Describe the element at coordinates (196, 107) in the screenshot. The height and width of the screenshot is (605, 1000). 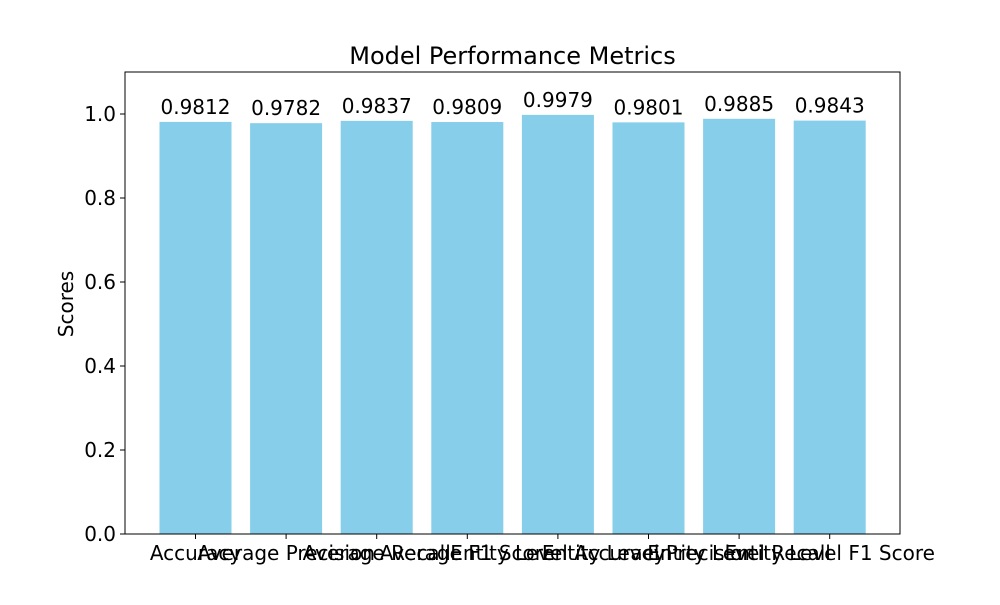
I see `data-label-1: 0.9812` at that location.